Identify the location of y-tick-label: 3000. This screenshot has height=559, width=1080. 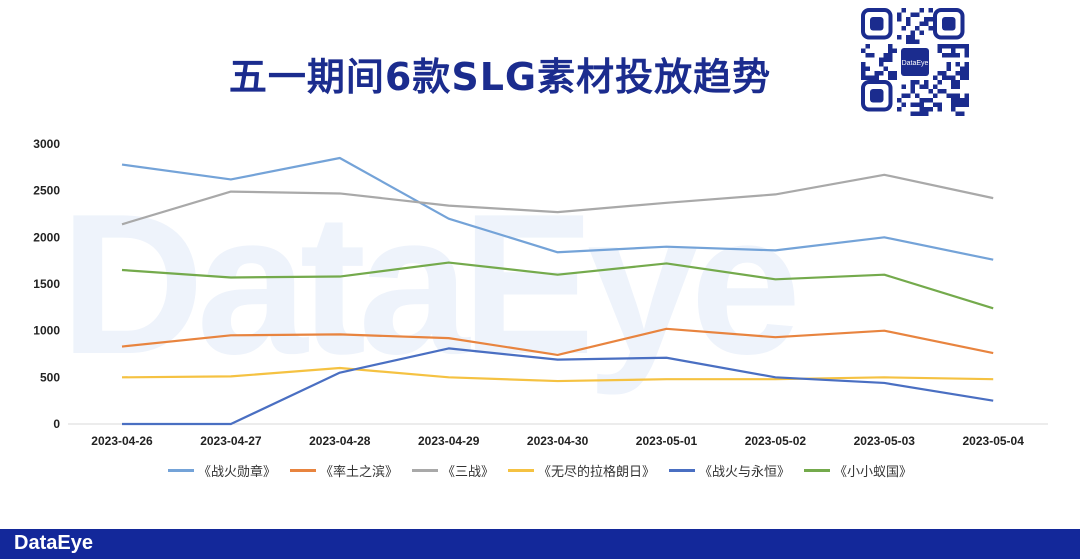
(46, 144).